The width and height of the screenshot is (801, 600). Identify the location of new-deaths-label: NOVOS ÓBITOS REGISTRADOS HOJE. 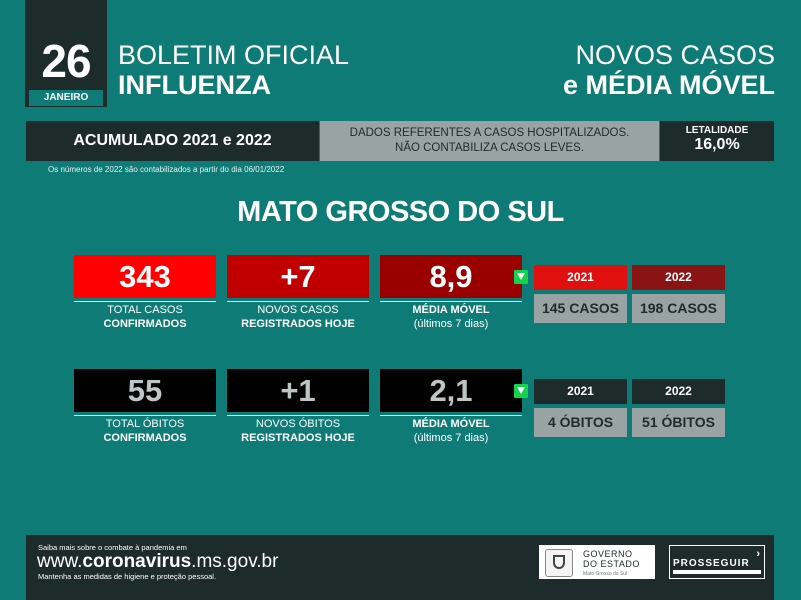
(298, 430).